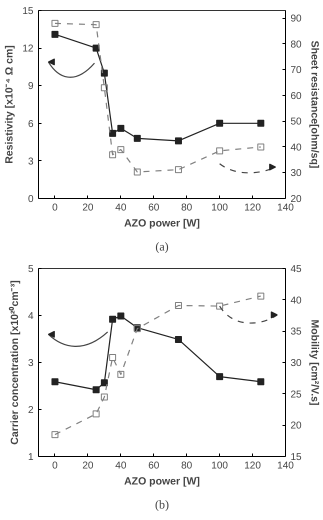 The image size is (323, 520). I want to click on y-tick-label: 2, so click(31, 410).